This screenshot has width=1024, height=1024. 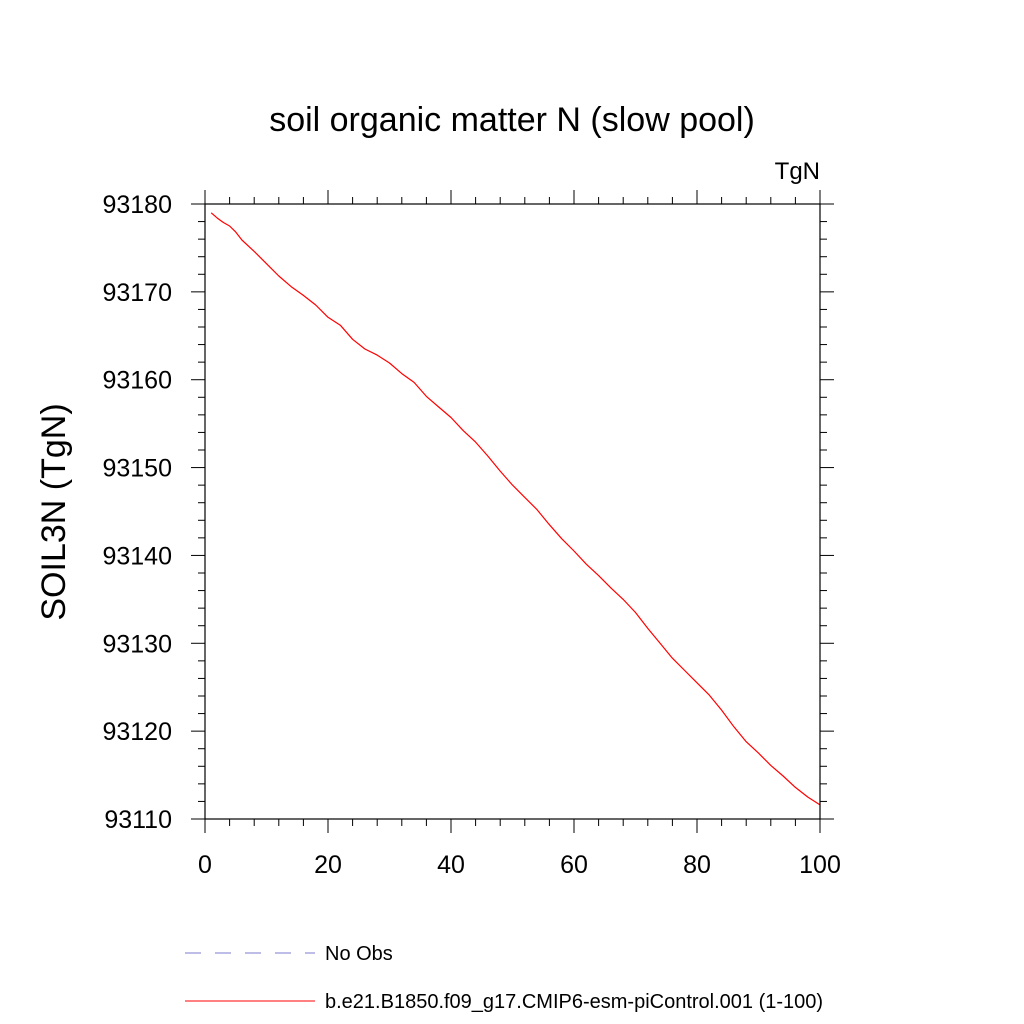 I want to click on y-tick-label: 93150, so click(x=137, y=469).